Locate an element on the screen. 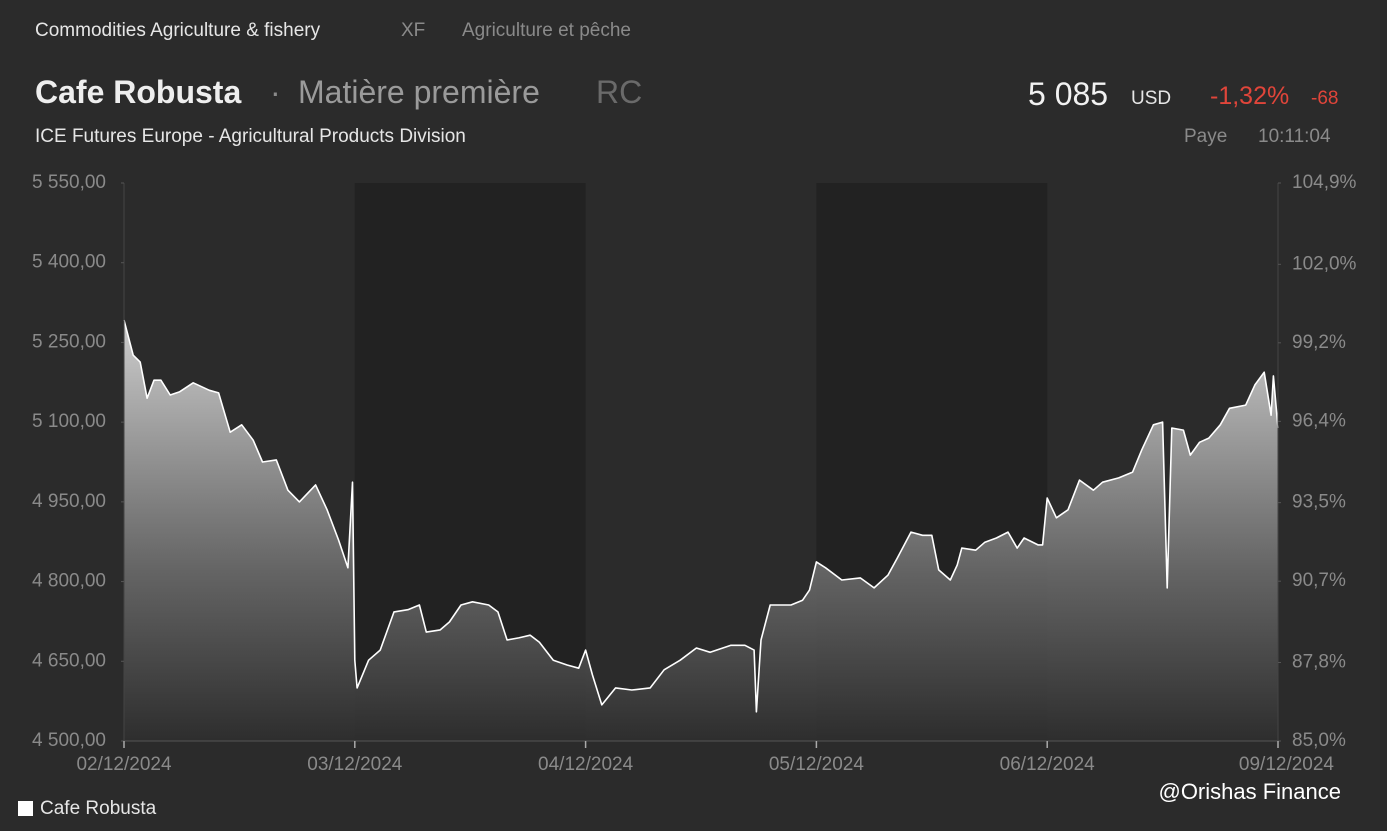  instrument-kind: Matière première is located at coordinates (419, 92).